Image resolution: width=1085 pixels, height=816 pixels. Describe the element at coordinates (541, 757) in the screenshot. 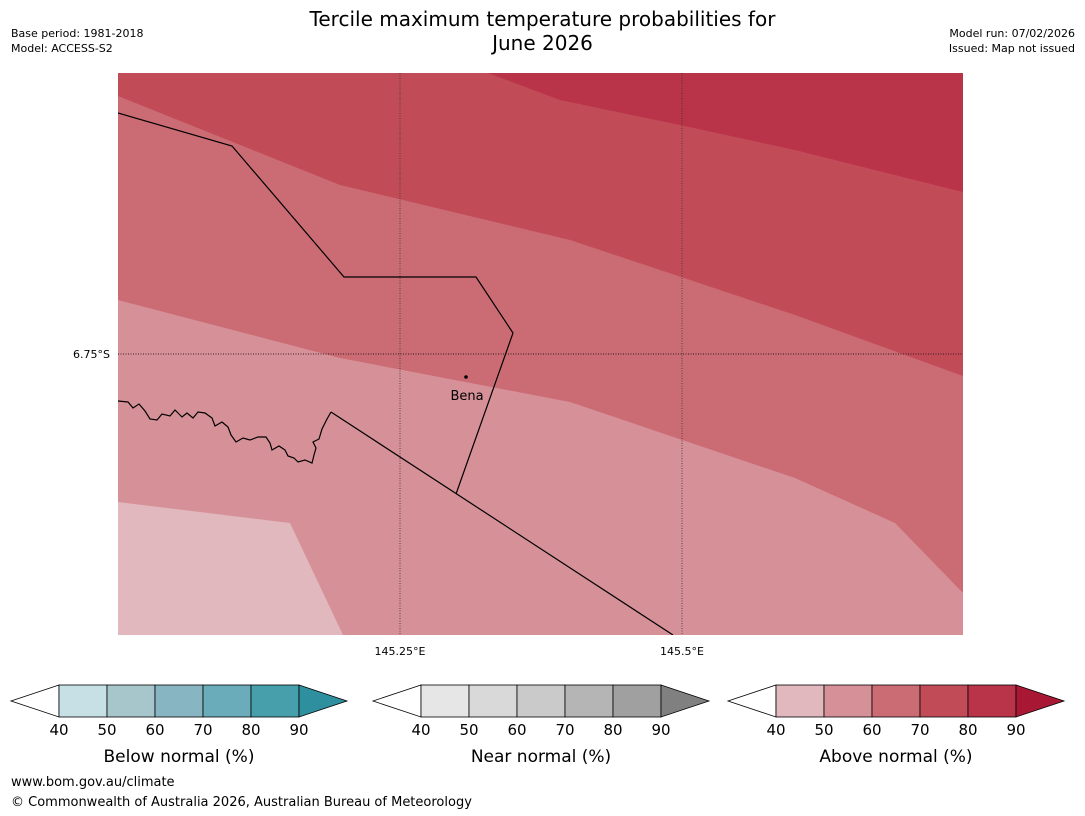

I see `legend-near-title: Near normal (%)` at that location.